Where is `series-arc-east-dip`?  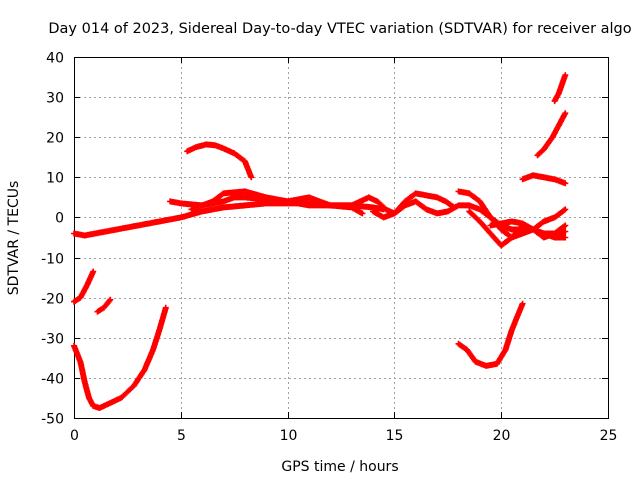 series-arc-east-dip is located at coordinates (490, 334).